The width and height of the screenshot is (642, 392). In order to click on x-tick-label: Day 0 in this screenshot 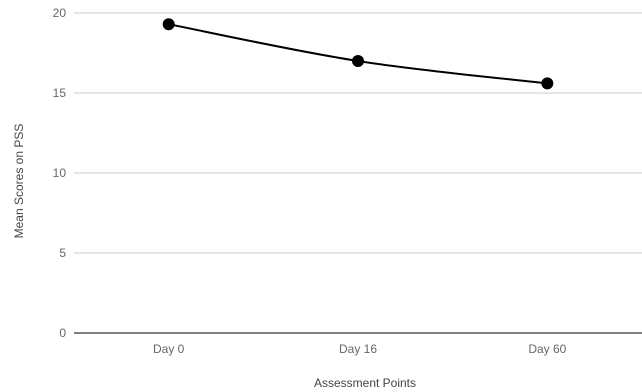, I will do `click(169, 349)`.